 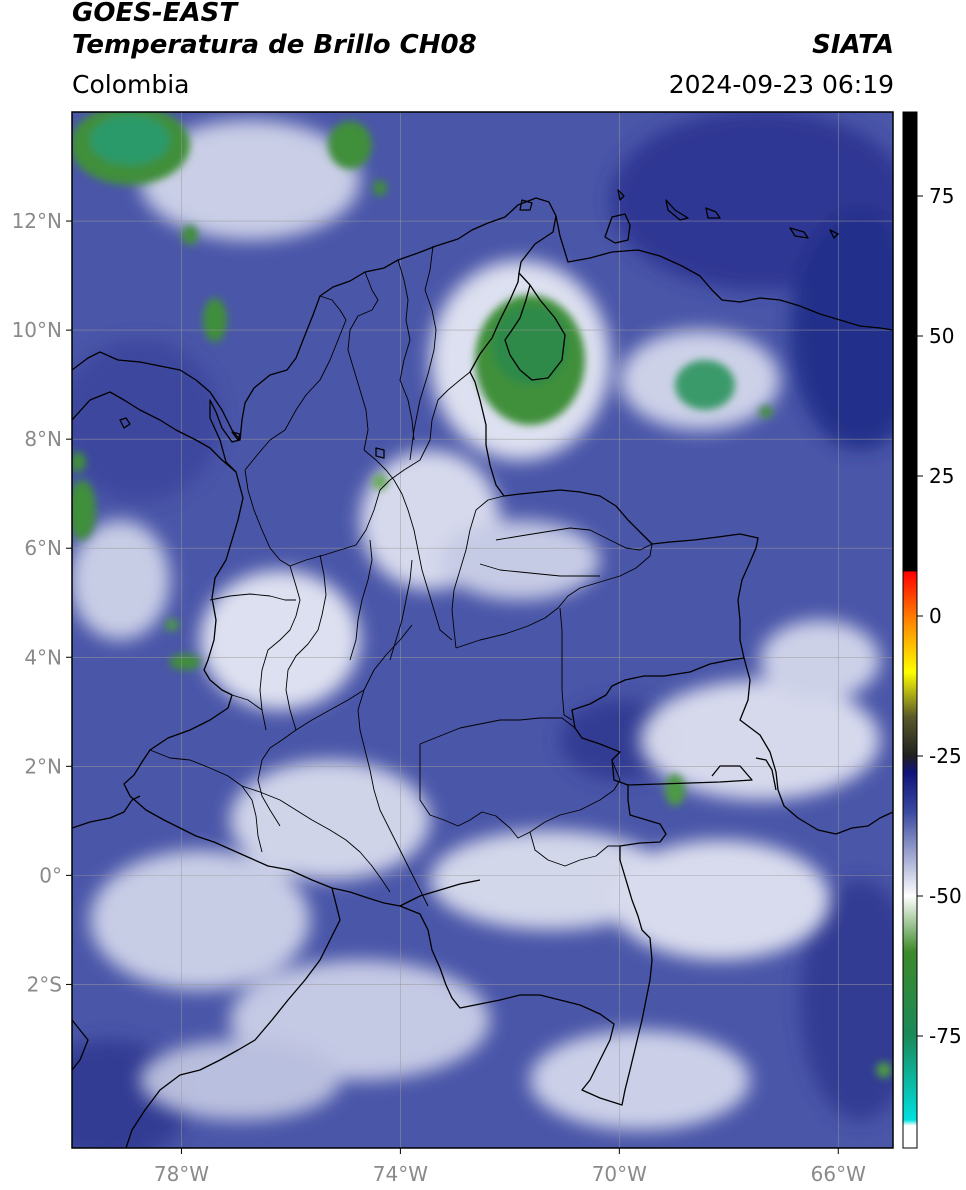 What do you see at coordinates (252, 438) in the screenshot?
I see `islands` at bounding box center [252, 438].